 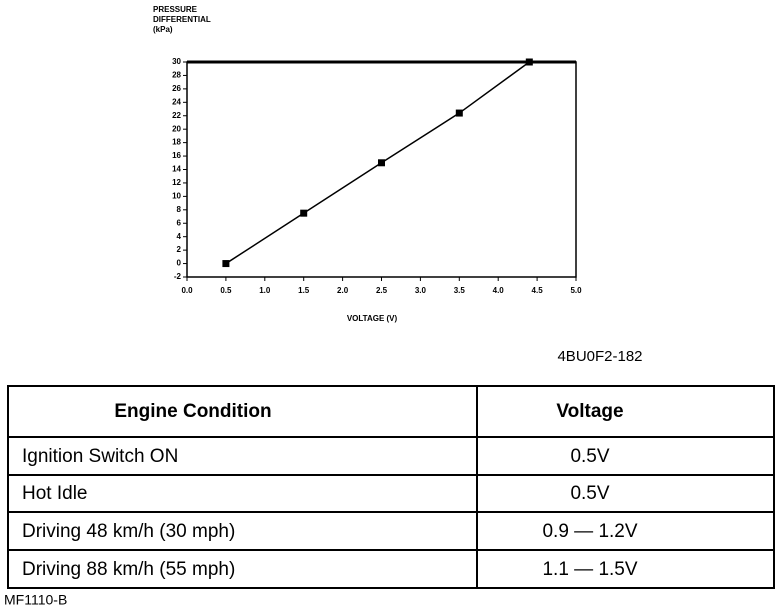 I want to click on line, so click(x=377, y=163).